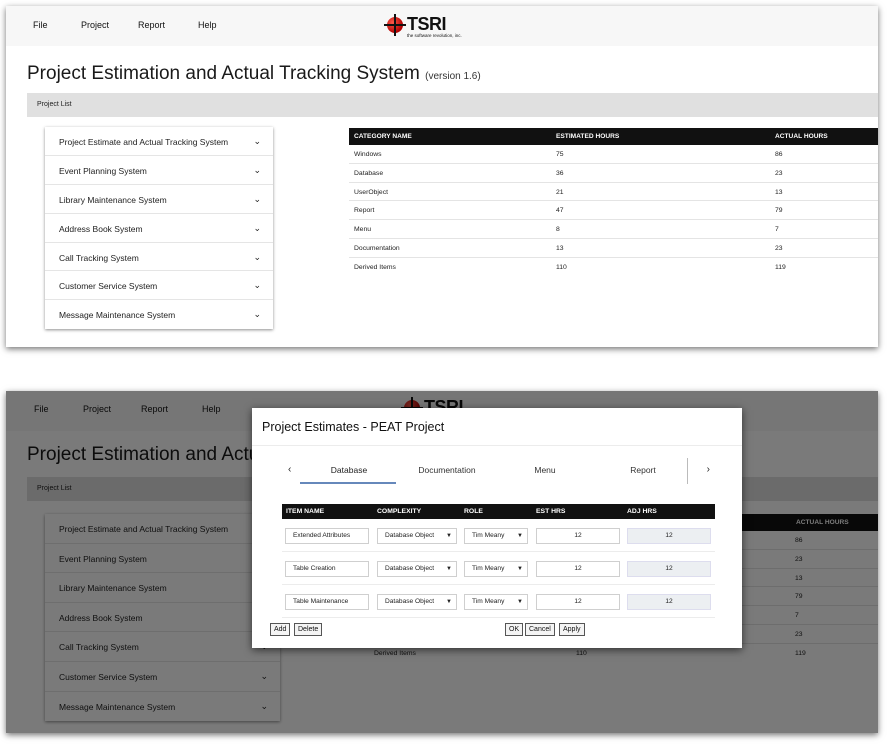 This screenshot has height=745, width=891. Describe the element at coordinates (447, 470) in the screenshot. I see `tab-documentation: Documentation` at that location.